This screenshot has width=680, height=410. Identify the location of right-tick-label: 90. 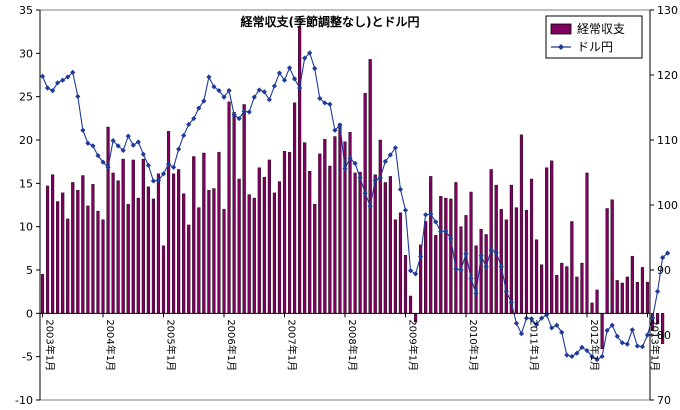
(664, 270).